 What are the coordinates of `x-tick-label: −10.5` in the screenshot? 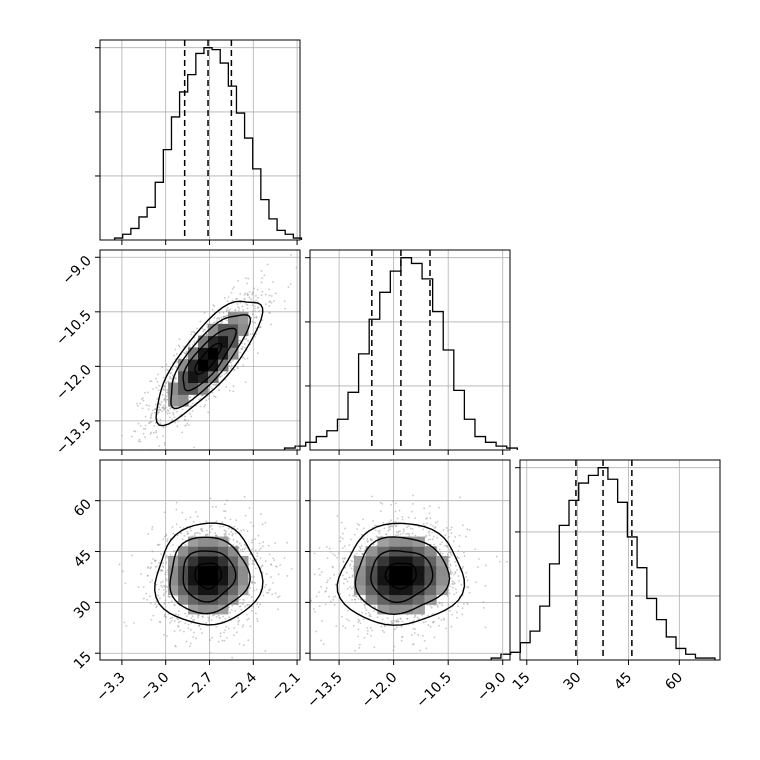 It's located at (434, 691).